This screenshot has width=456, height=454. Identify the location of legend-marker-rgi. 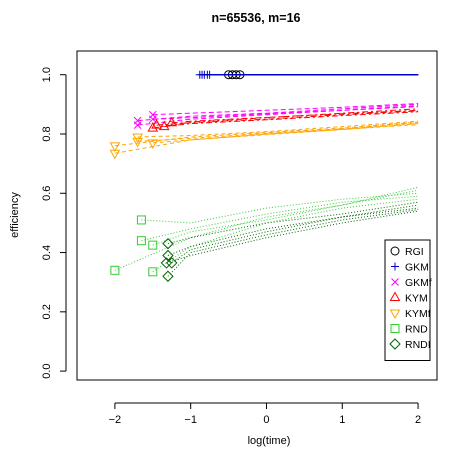
(395, 251).